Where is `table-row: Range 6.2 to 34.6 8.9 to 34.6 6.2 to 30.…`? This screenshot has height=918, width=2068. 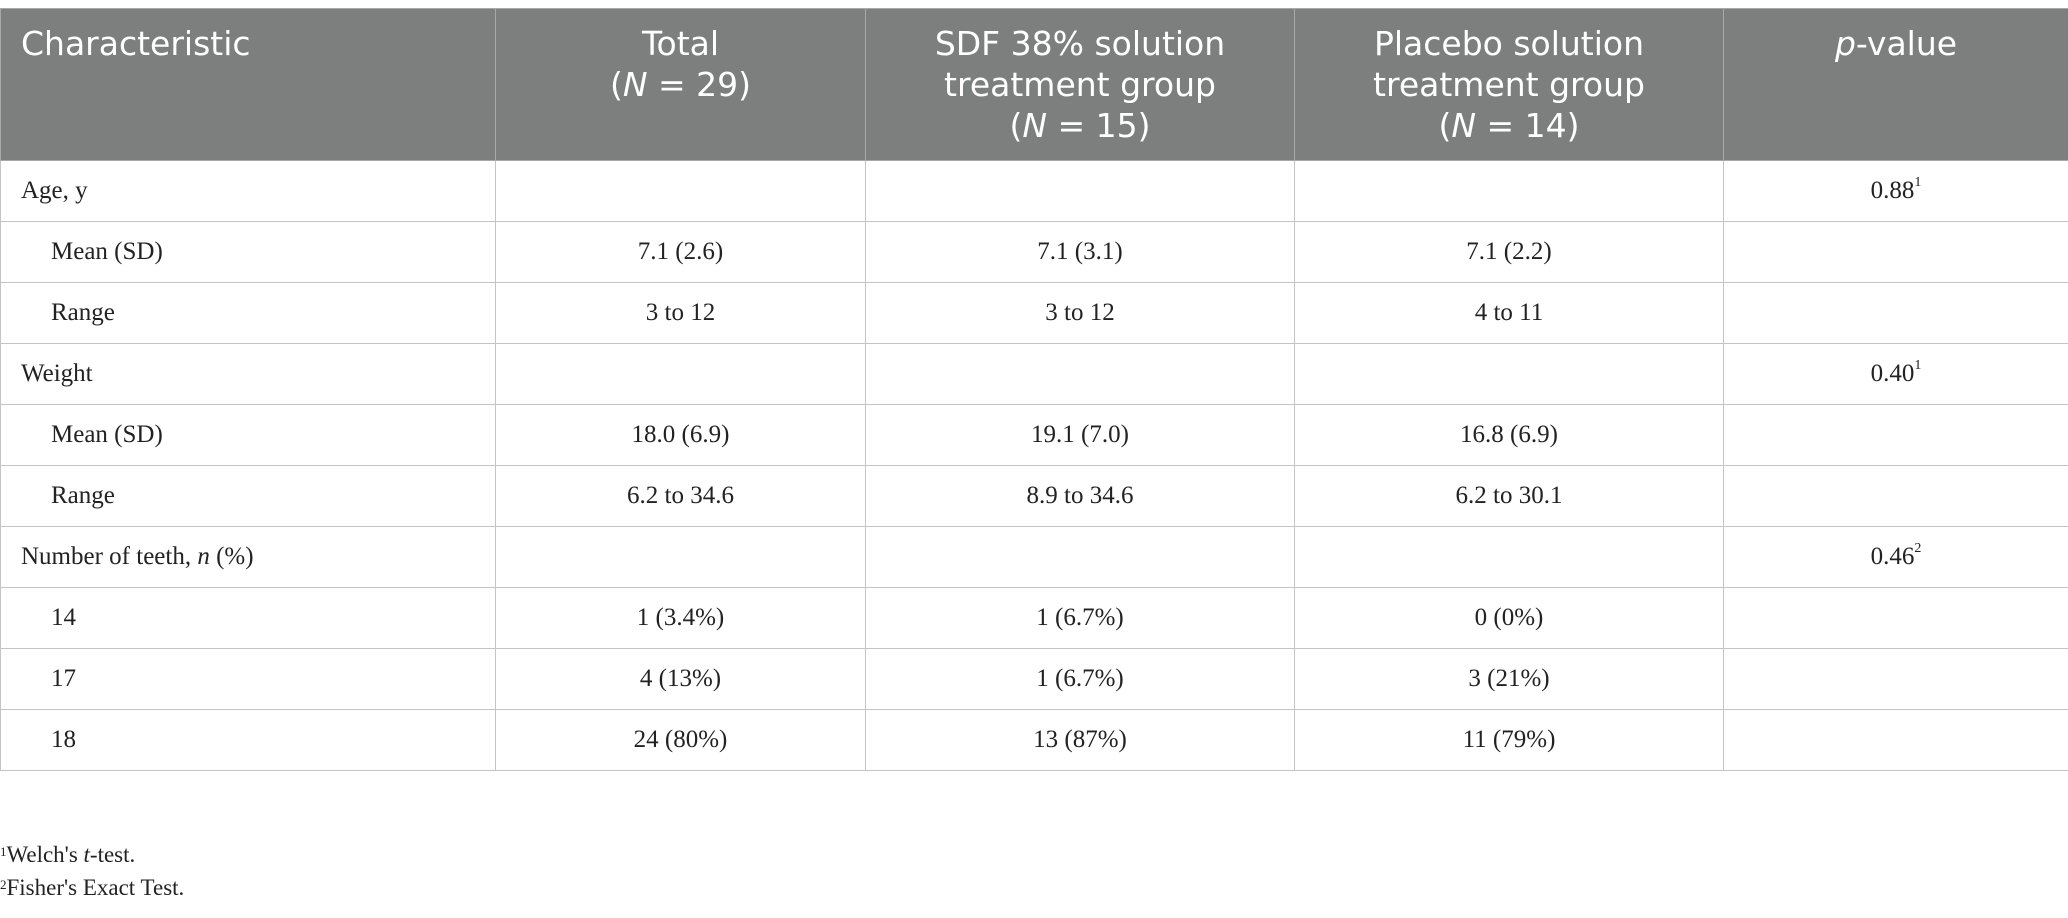
table-row: Range 6.2 to 34.6 8.9 to 34.6 6.2 to 30.… is located at coordinates (1034, 496).